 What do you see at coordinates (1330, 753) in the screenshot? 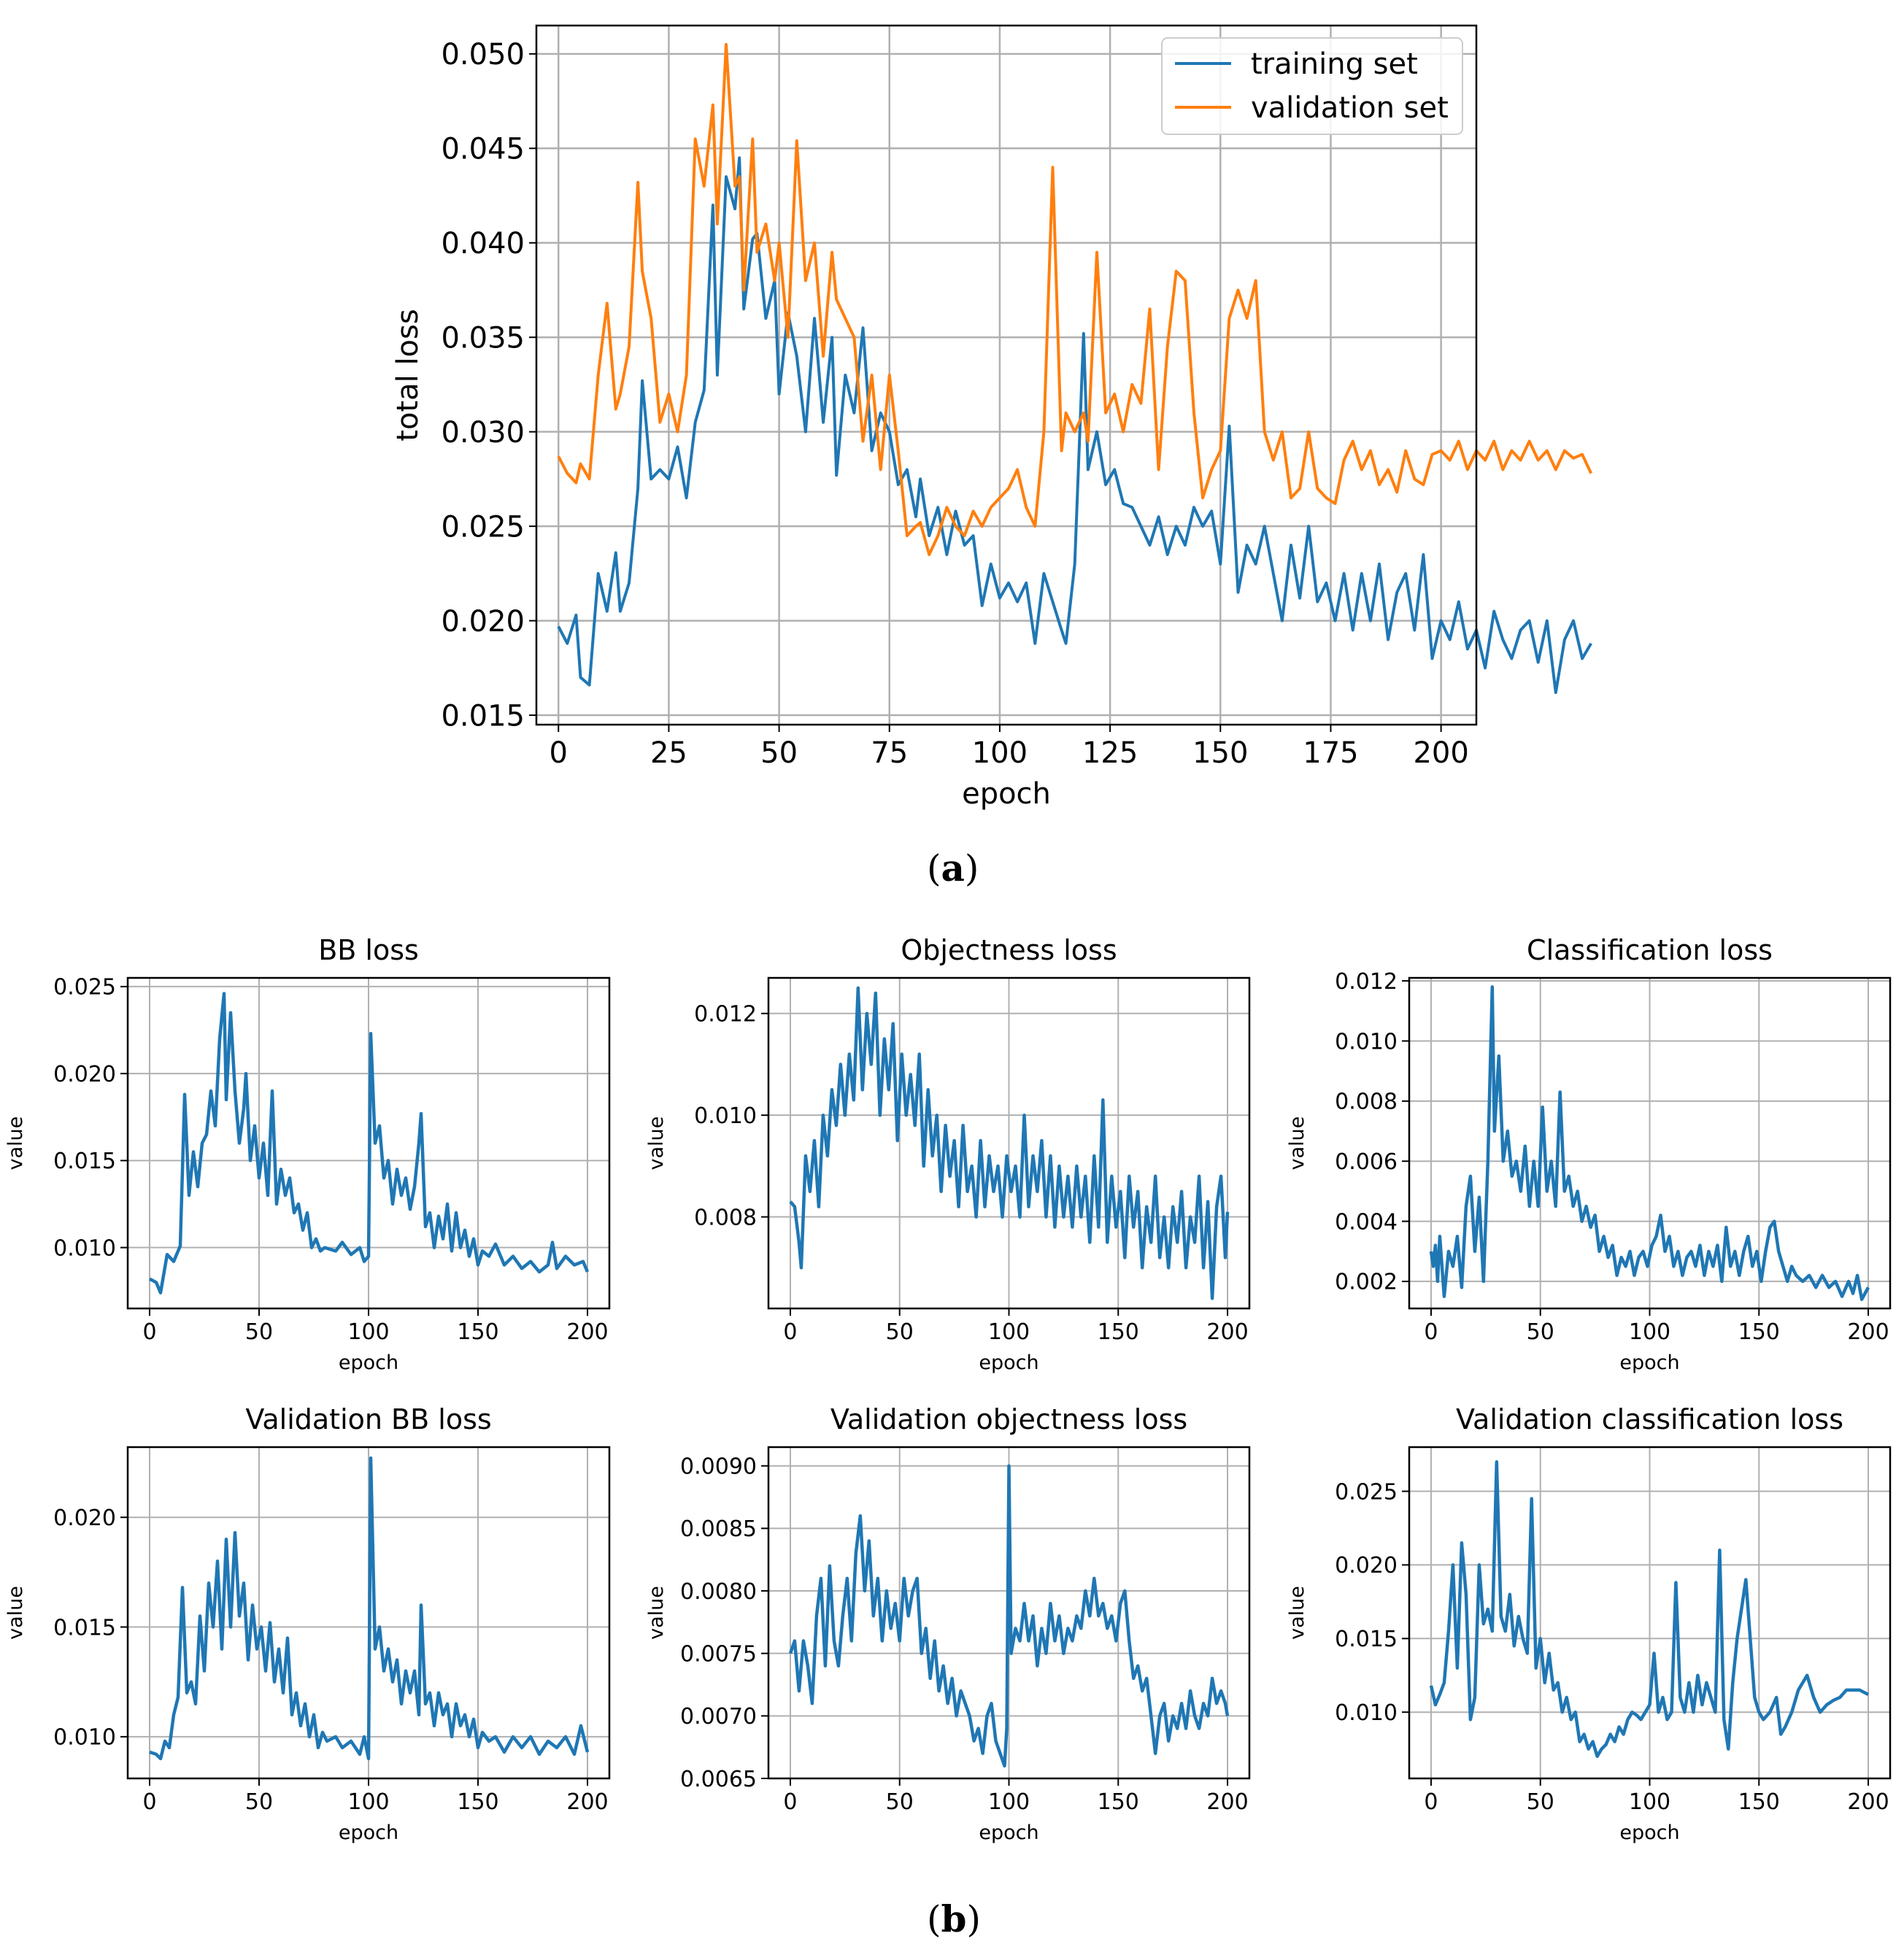
I see `x-tick-label: 175` at bounding box center [1330, 753].